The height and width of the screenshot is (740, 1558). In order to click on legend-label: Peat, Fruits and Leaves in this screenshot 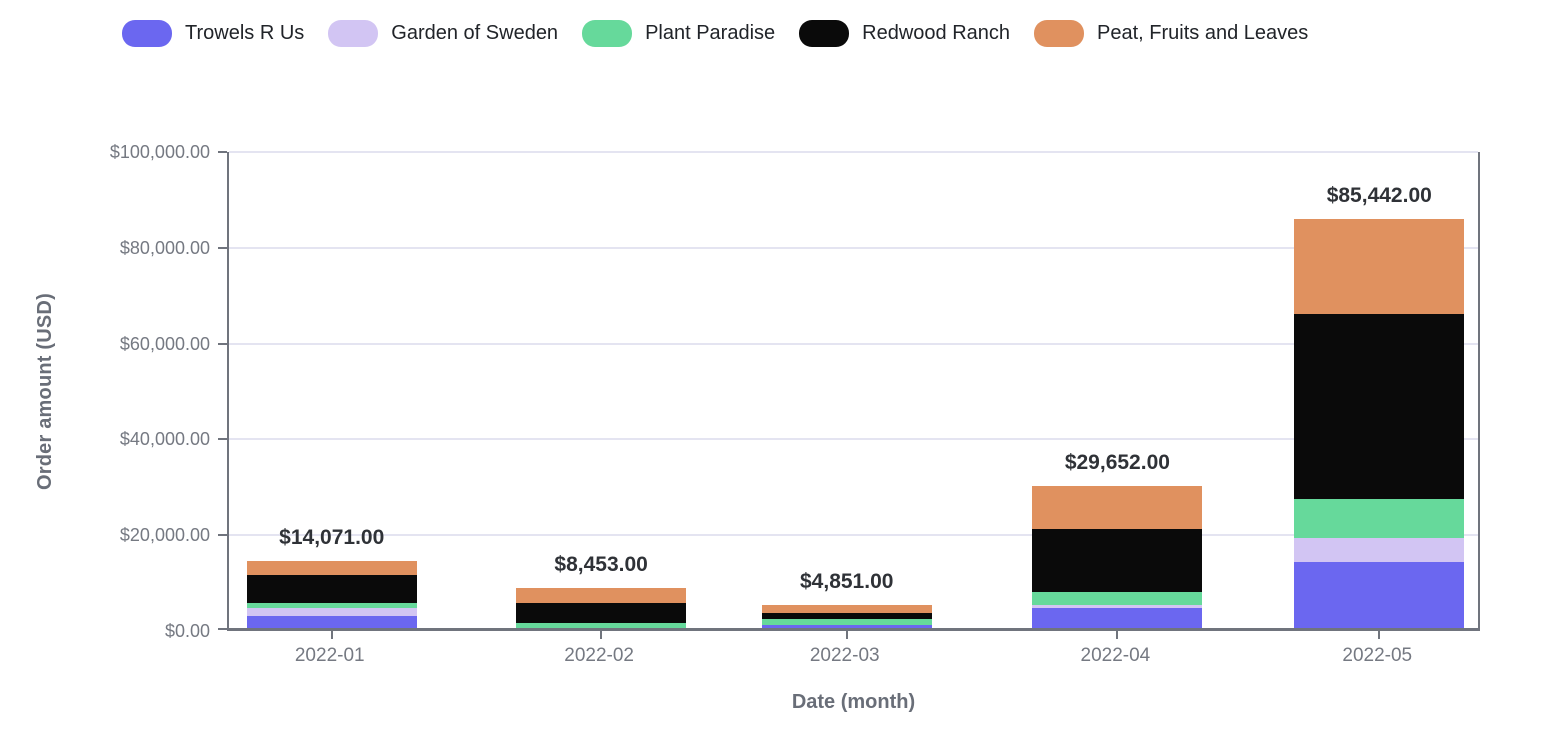, I will do `click(1203, 33)`.